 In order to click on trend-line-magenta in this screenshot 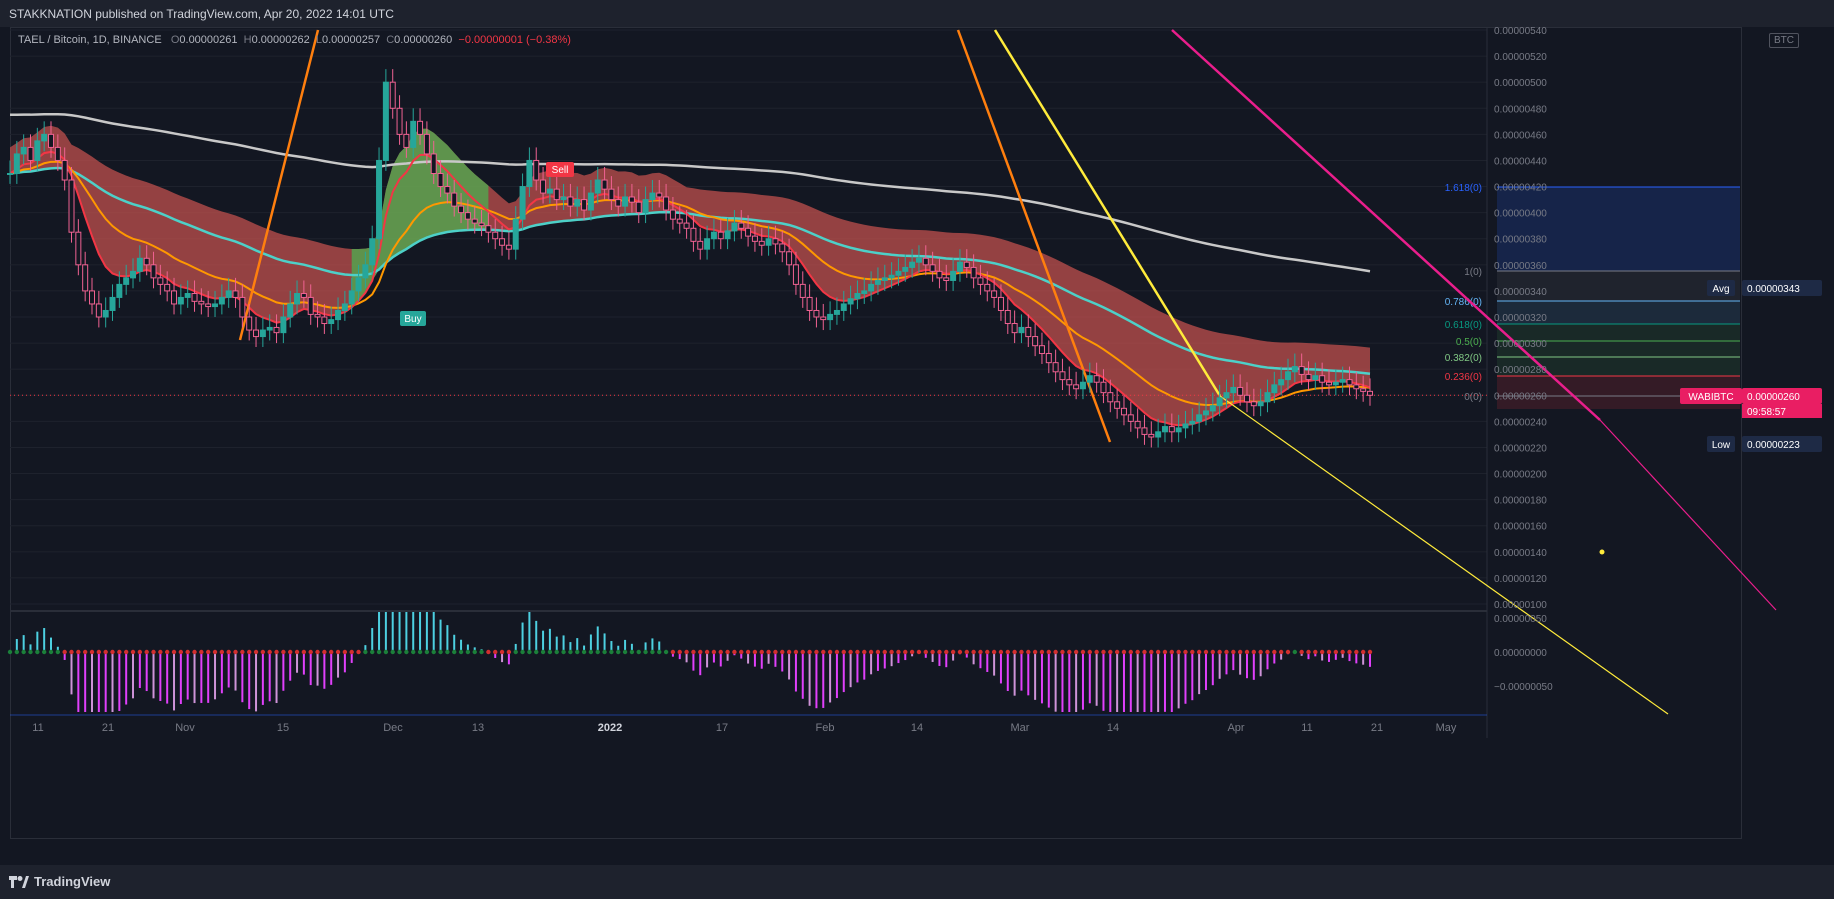, I will do `click(1386, 225)`.